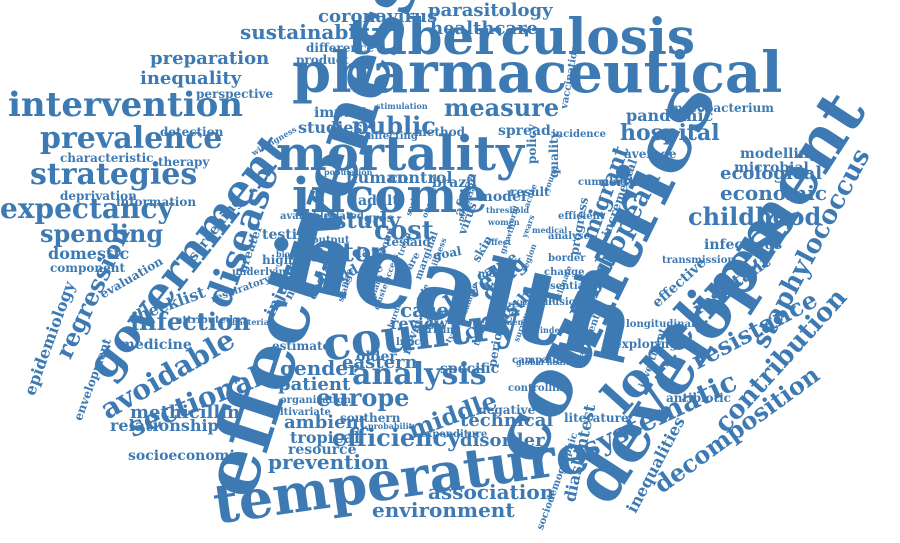 The image size is (900, 543). What do you see at coordinates (210, 58) in the screenshot?
I see `word-preparation: preparation` at bounding box center [210, 58].